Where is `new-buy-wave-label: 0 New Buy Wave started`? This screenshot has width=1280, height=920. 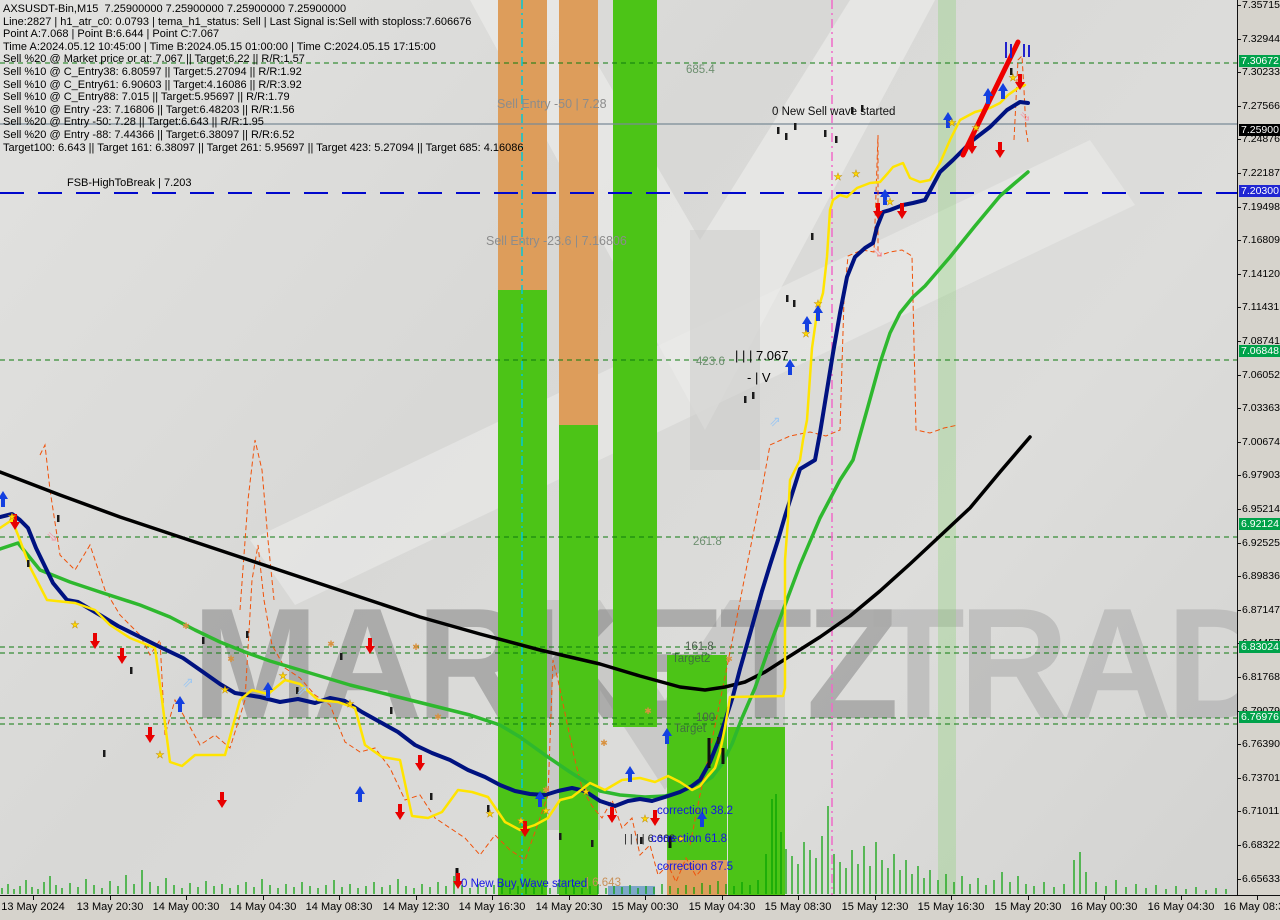 new-buy-wave-label: 0 New Buy Wave started is located at coordinates (524, 884).